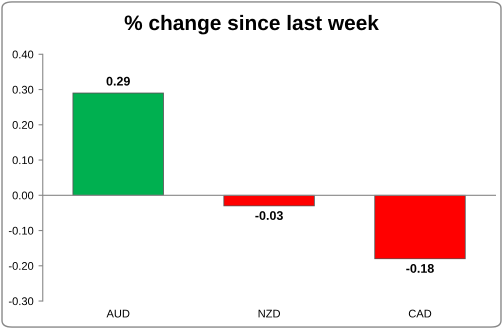  What do you see at coordinates (269, 314) in the screenshot?
I see `x-tick-label: NZD` at bounding box center [269, 314].